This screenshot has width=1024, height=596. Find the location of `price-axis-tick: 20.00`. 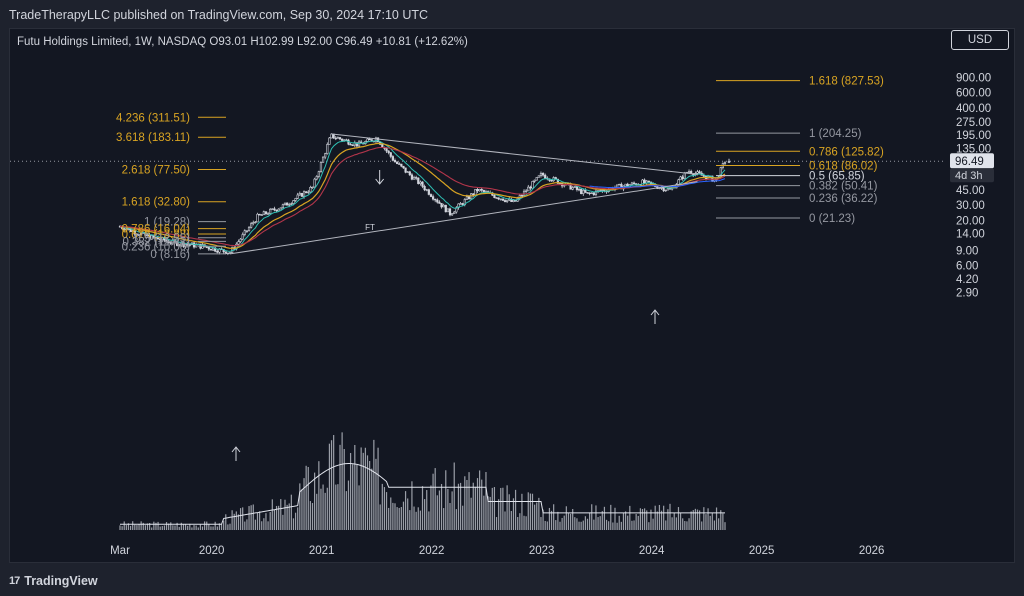

price-axis-tick: 20.00 is located at coordinates (970, 221).